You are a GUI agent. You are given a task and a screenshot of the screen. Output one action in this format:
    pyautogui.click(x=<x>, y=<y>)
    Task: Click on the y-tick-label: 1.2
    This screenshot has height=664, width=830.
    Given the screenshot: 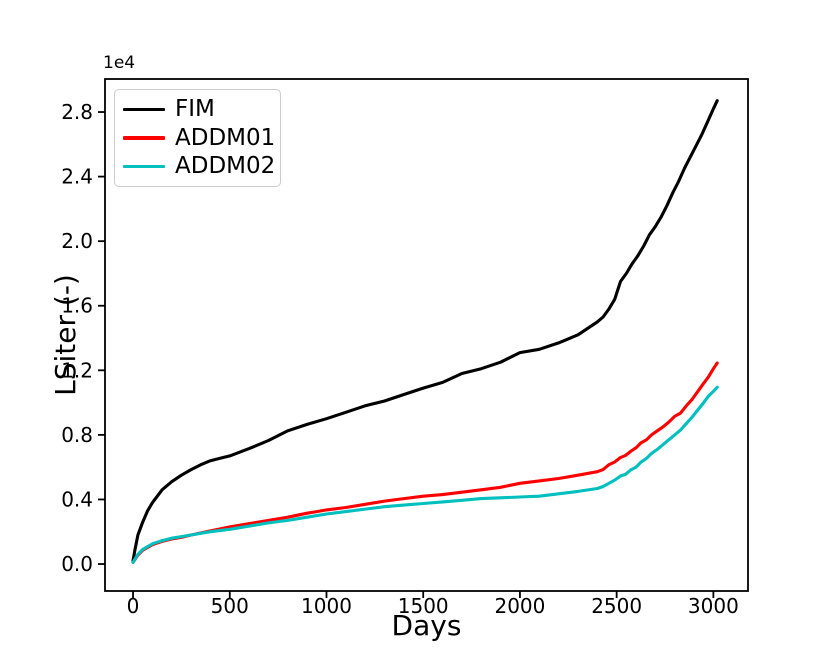 What is the action you would take?
    pyautogui.click(x=77, y=370)
    